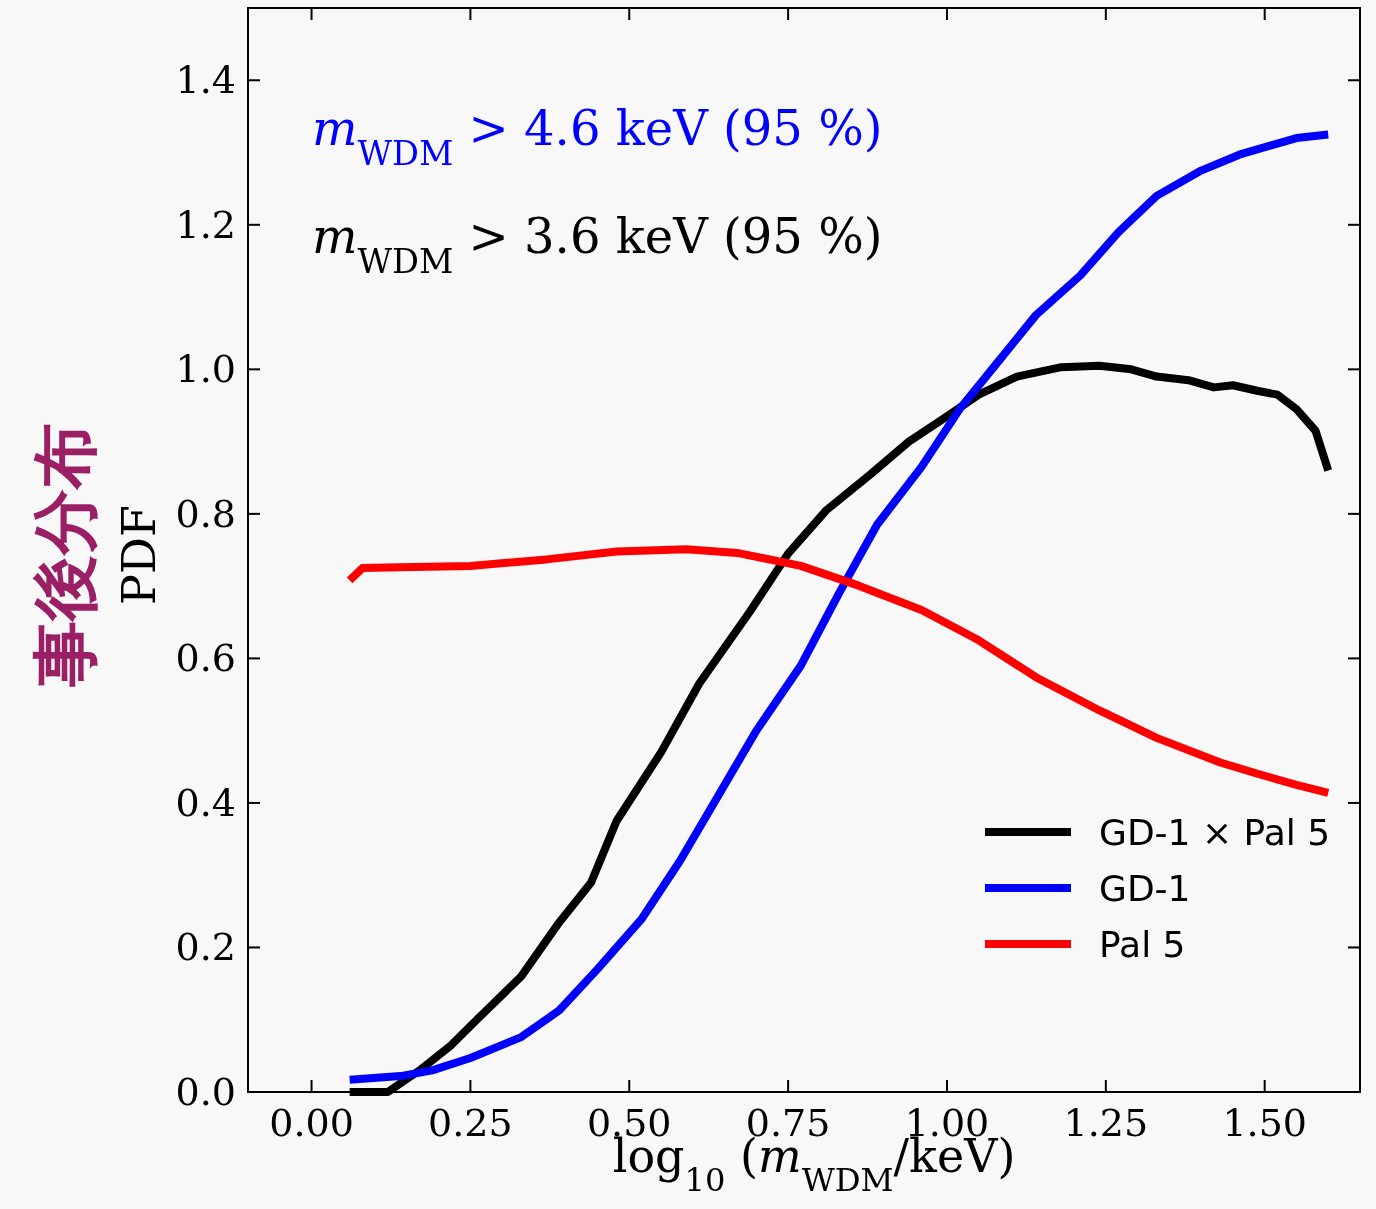 This screenshot has height=1209, width=1376. What do you see at coordinates (311, 1123) in the screenshot?
I see `x-tick-label: 0.00` at bounding box center [311, 1123].